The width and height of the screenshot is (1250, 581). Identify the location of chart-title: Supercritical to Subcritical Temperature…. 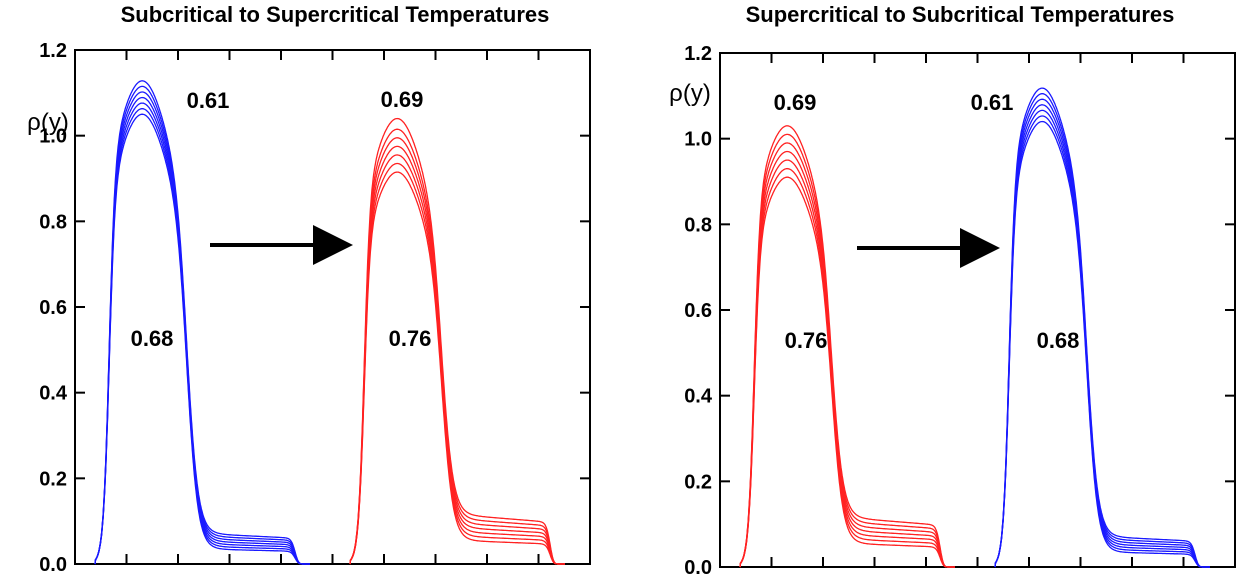
(960, 14).